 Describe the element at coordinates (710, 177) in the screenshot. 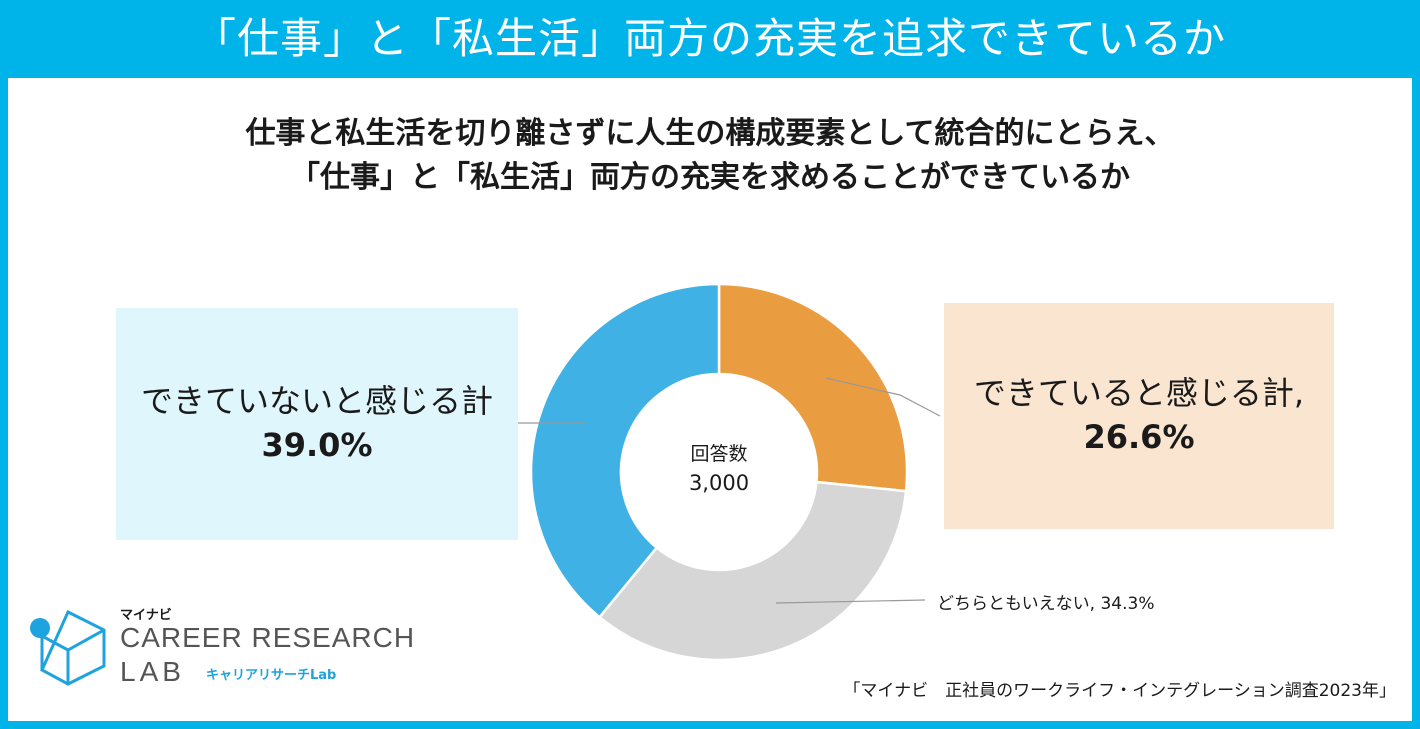

I see `subtitle-line-2: 「仕事」と「私生活」両方の充実を求めることができているか` at that location.